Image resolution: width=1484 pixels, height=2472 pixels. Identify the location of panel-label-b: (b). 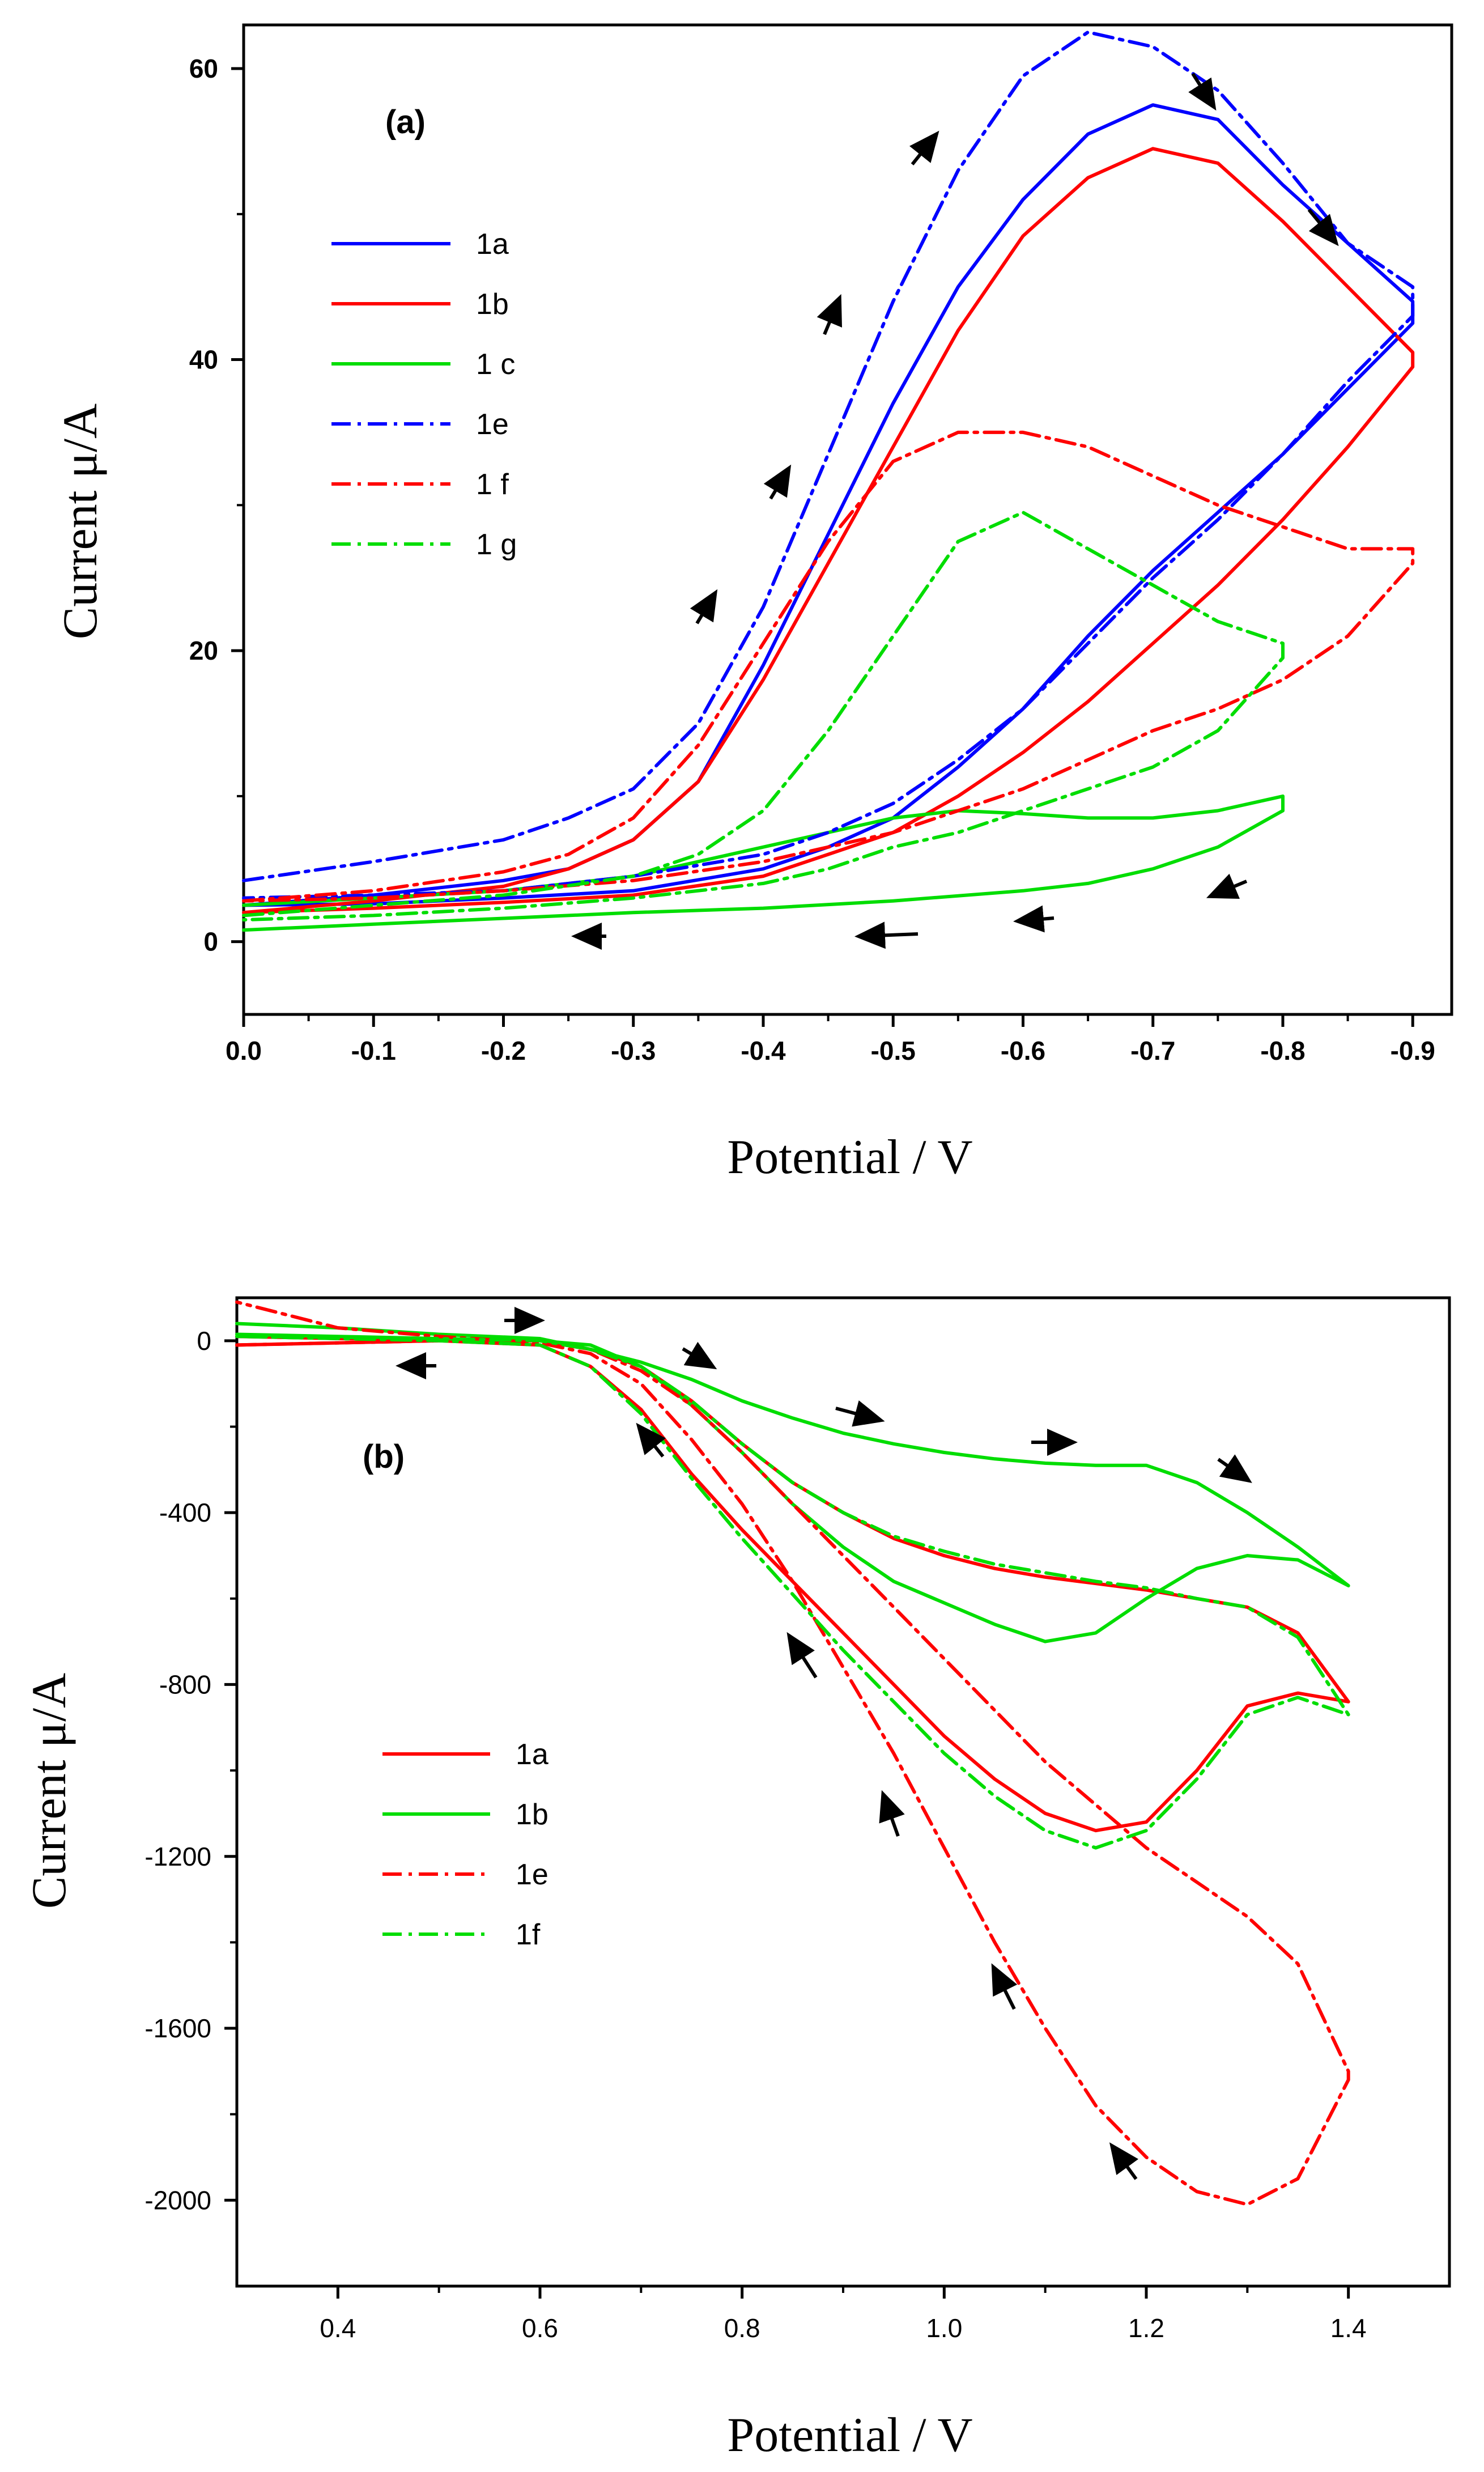
(384, 1456).